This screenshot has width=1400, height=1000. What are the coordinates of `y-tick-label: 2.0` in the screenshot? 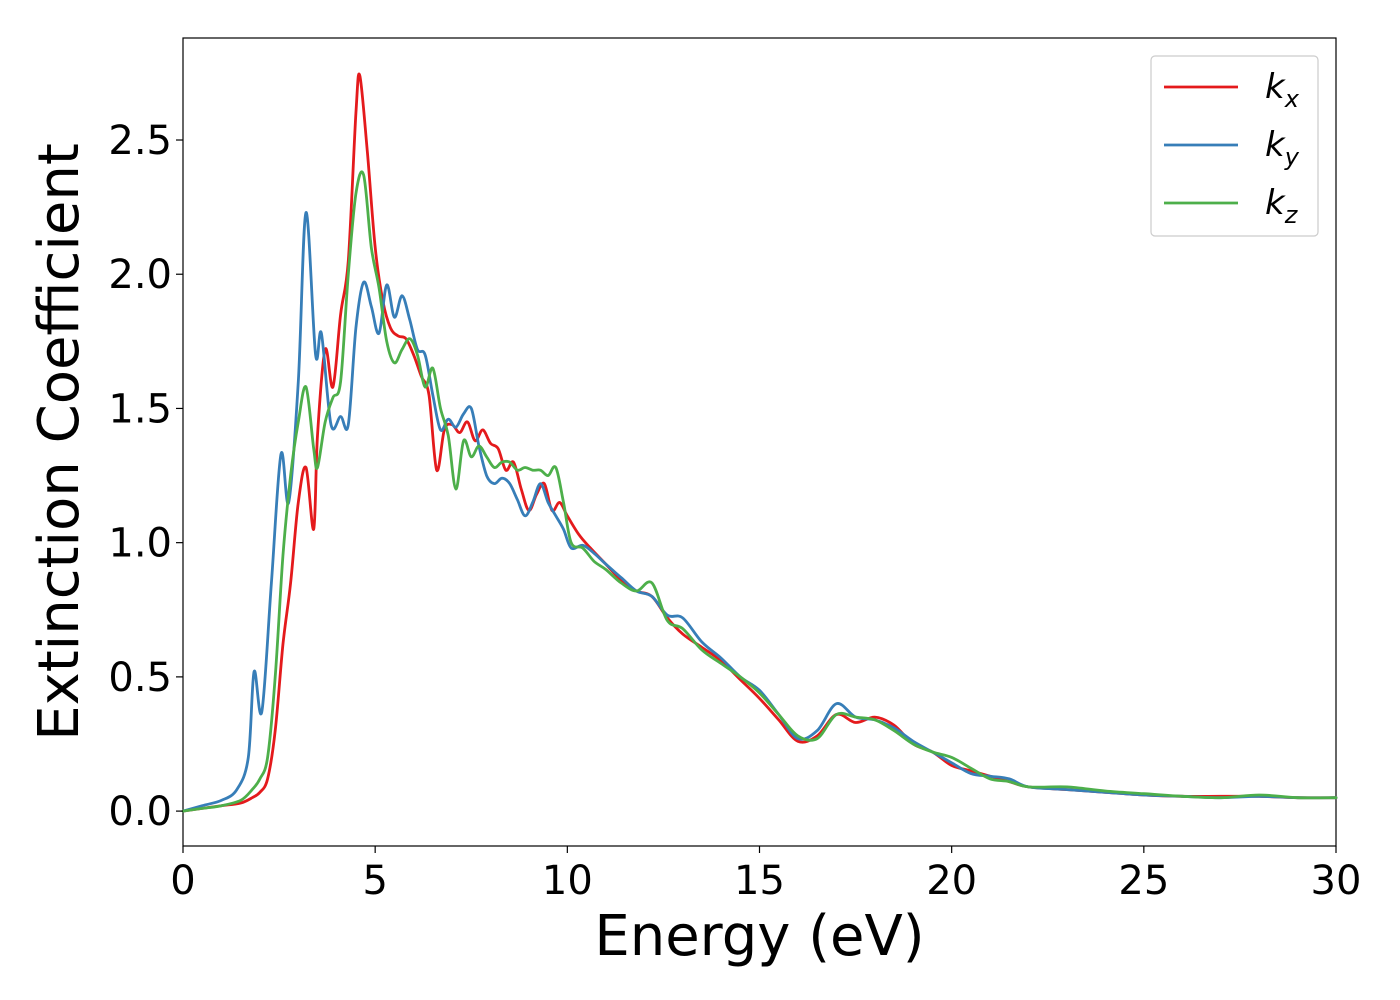 It's located at (140, 275).